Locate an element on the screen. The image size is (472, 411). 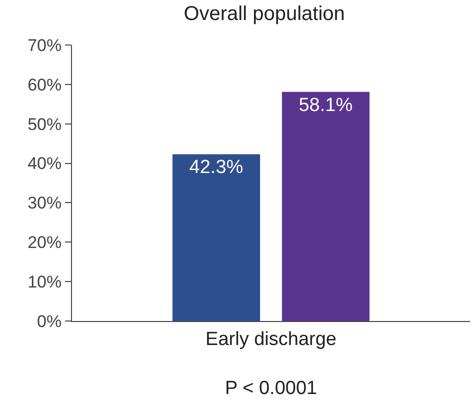
y-tick-label: 40% is located at coordinates (45, 164).